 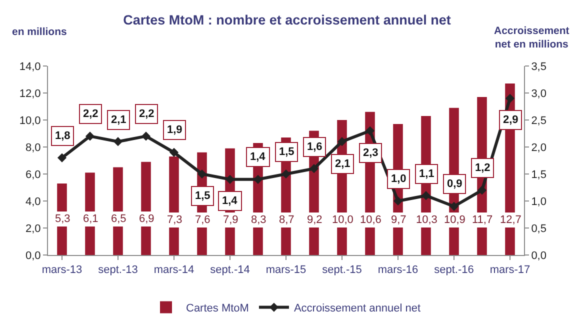 What do you see at coordinates (62, 270) in the screenshot?
I see `x-tick-label: mars-13` at bounding box center [62, 270].